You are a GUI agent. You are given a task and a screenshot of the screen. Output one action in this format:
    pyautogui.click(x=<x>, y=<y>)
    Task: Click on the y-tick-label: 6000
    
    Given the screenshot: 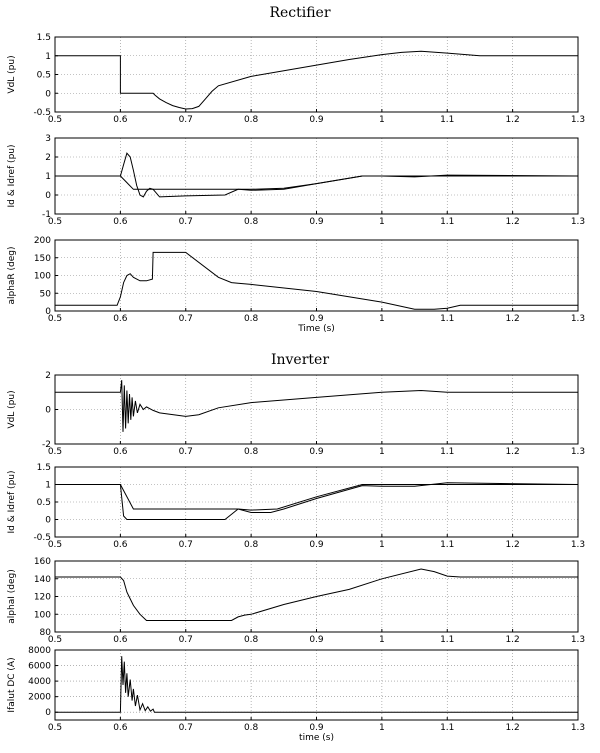 What is the action you would take?
    pyautogui.click(x=39, y=667)
    